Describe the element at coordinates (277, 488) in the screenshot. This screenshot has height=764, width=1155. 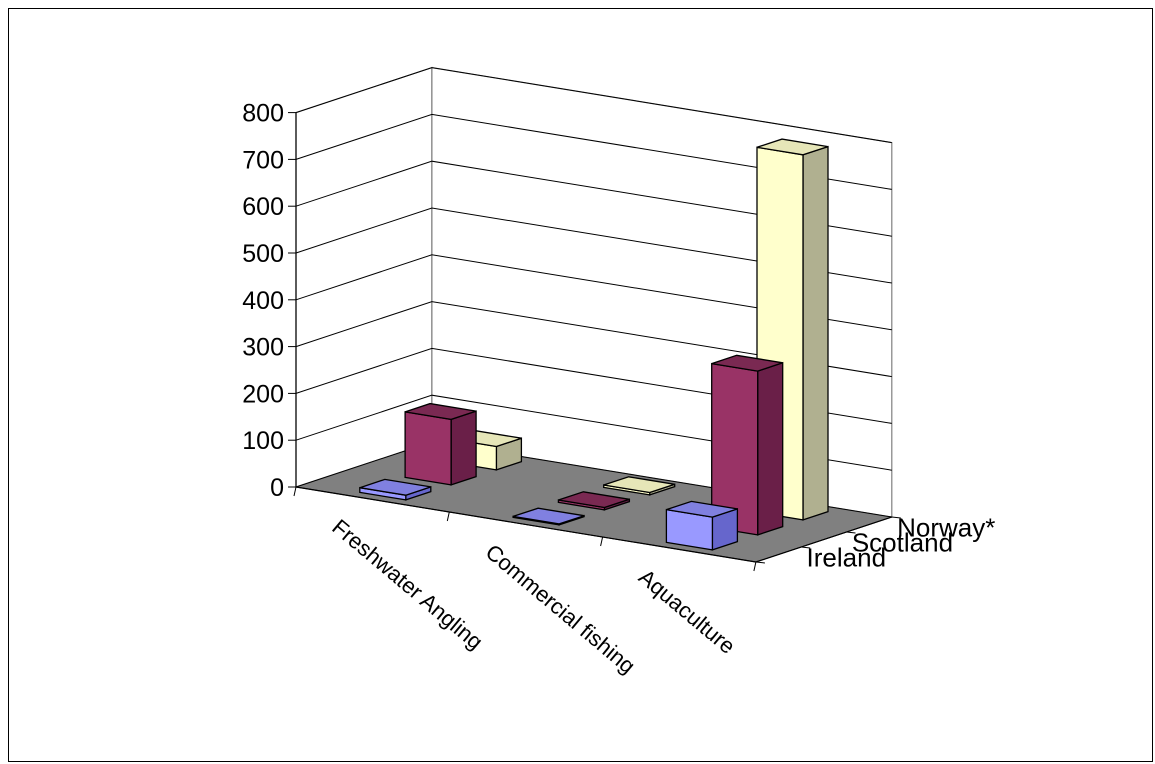
I see `y-tick-label: 0` at that location.